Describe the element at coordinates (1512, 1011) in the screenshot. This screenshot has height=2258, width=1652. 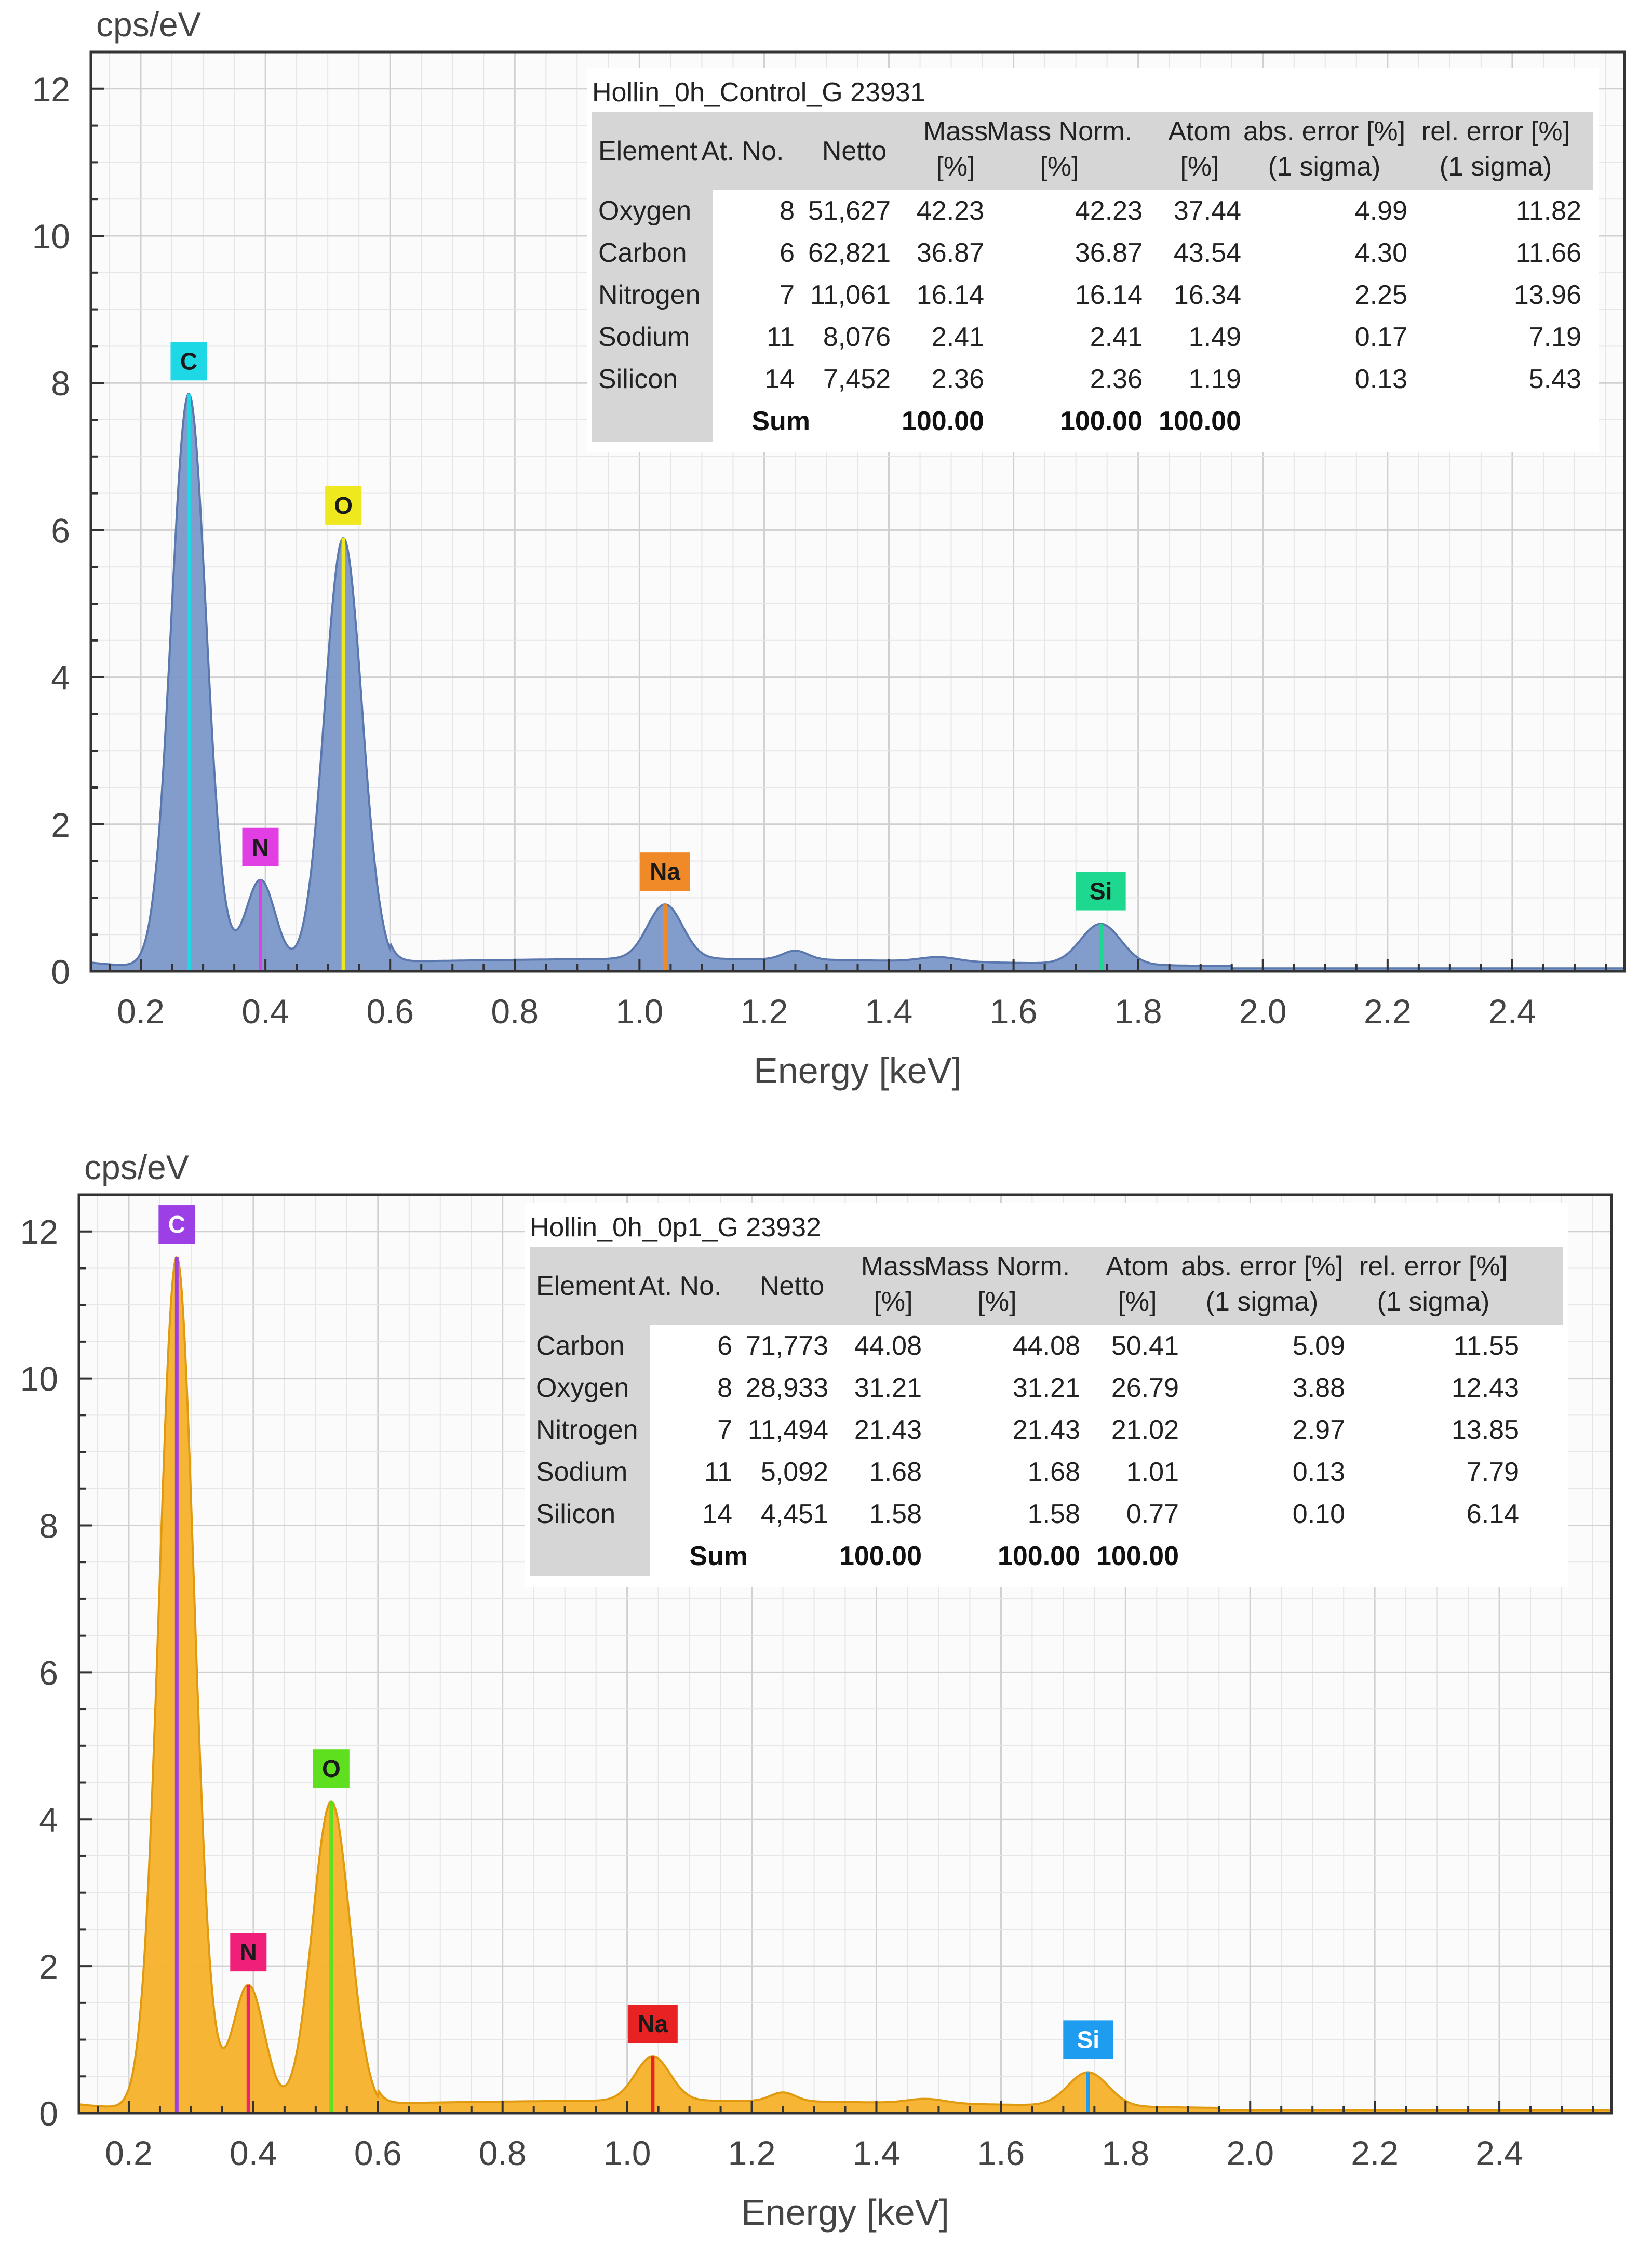
I see `x-tick-label: 2.4` at that location.